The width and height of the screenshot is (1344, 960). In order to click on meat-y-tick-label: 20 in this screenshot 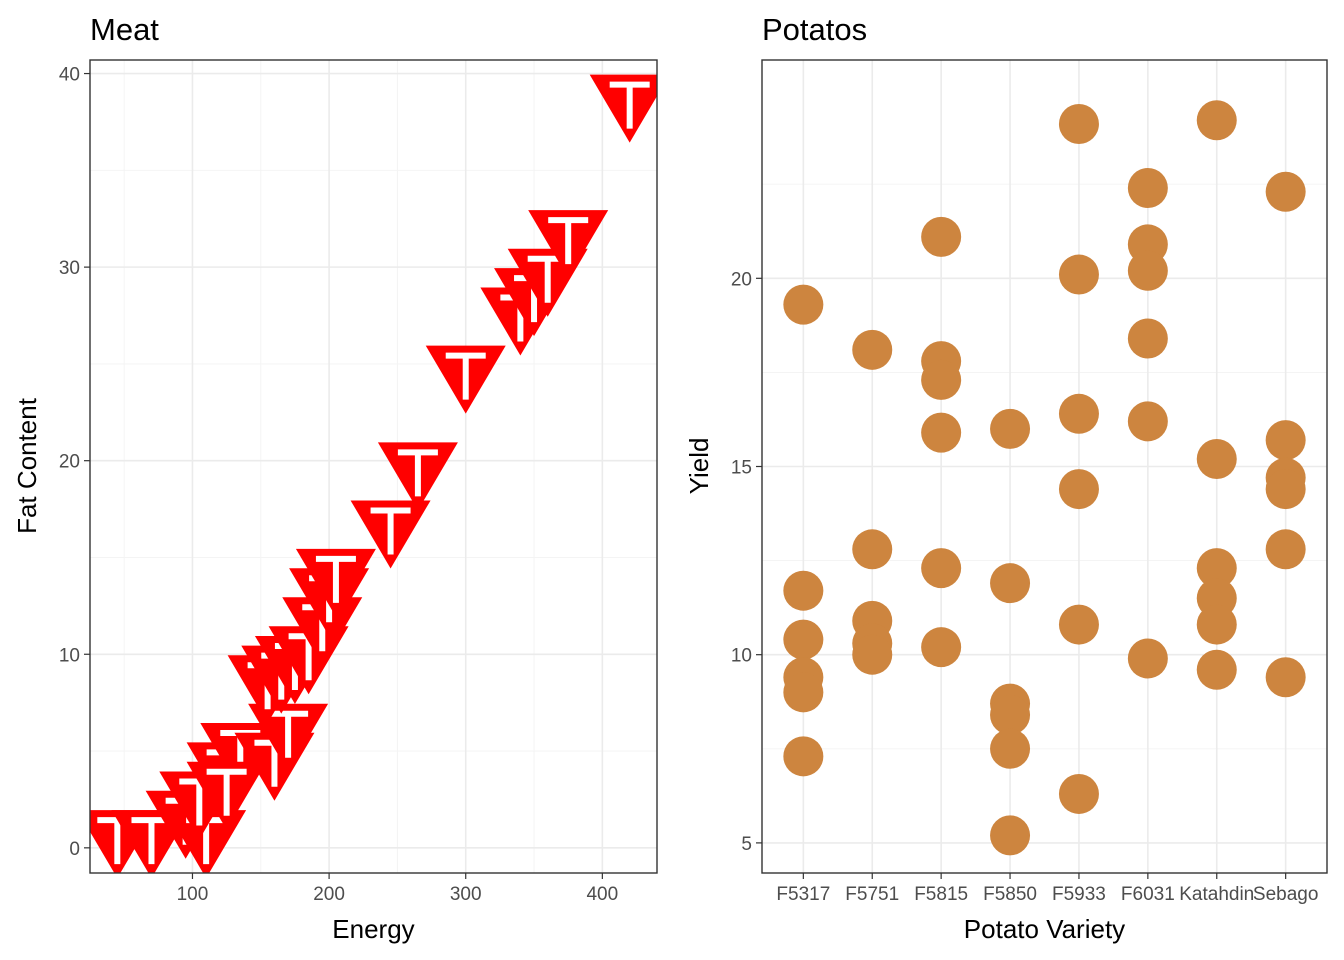, I will do `click(69, 462)`.